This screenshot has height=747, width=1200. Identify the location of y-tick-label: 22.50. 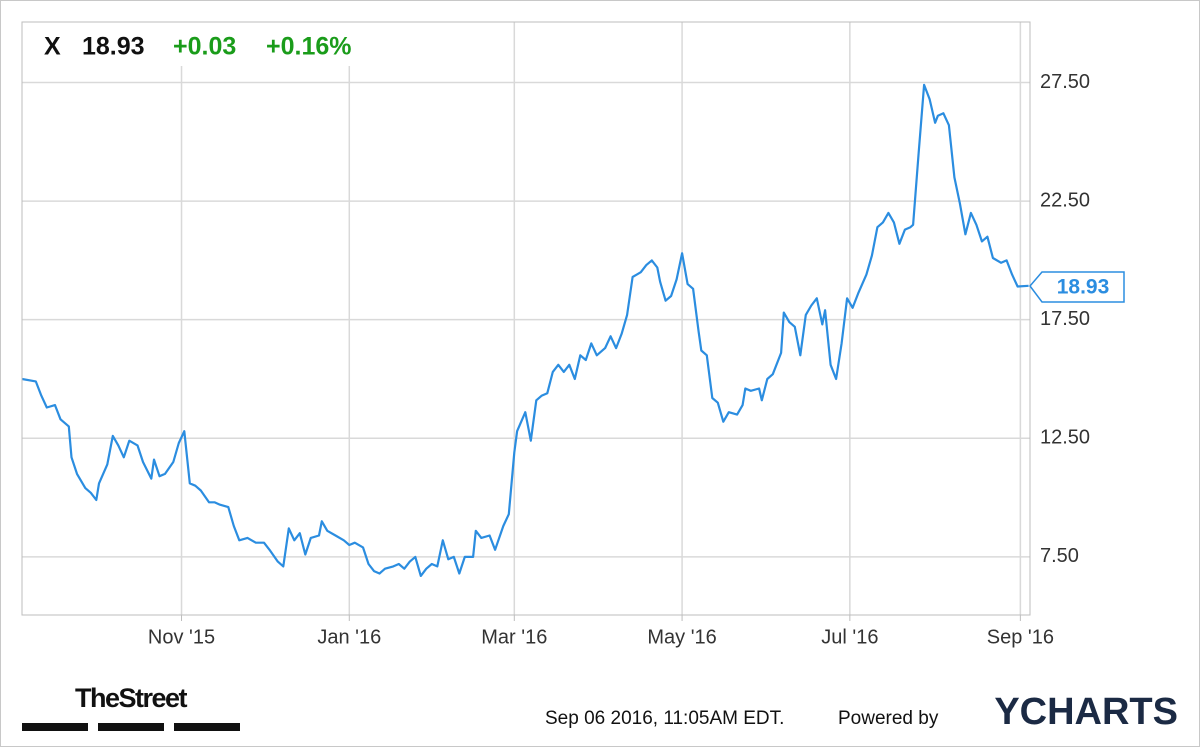
(1065, 200).